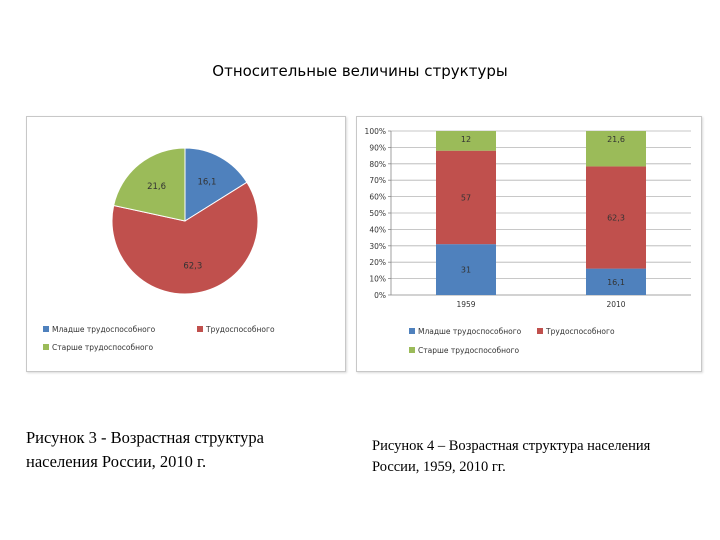 The height and width of the screenshot is (540, 720). Describe the element at coordinates (377, 246) in the screenshot. I see `y-tick-label: 30%` at that location.